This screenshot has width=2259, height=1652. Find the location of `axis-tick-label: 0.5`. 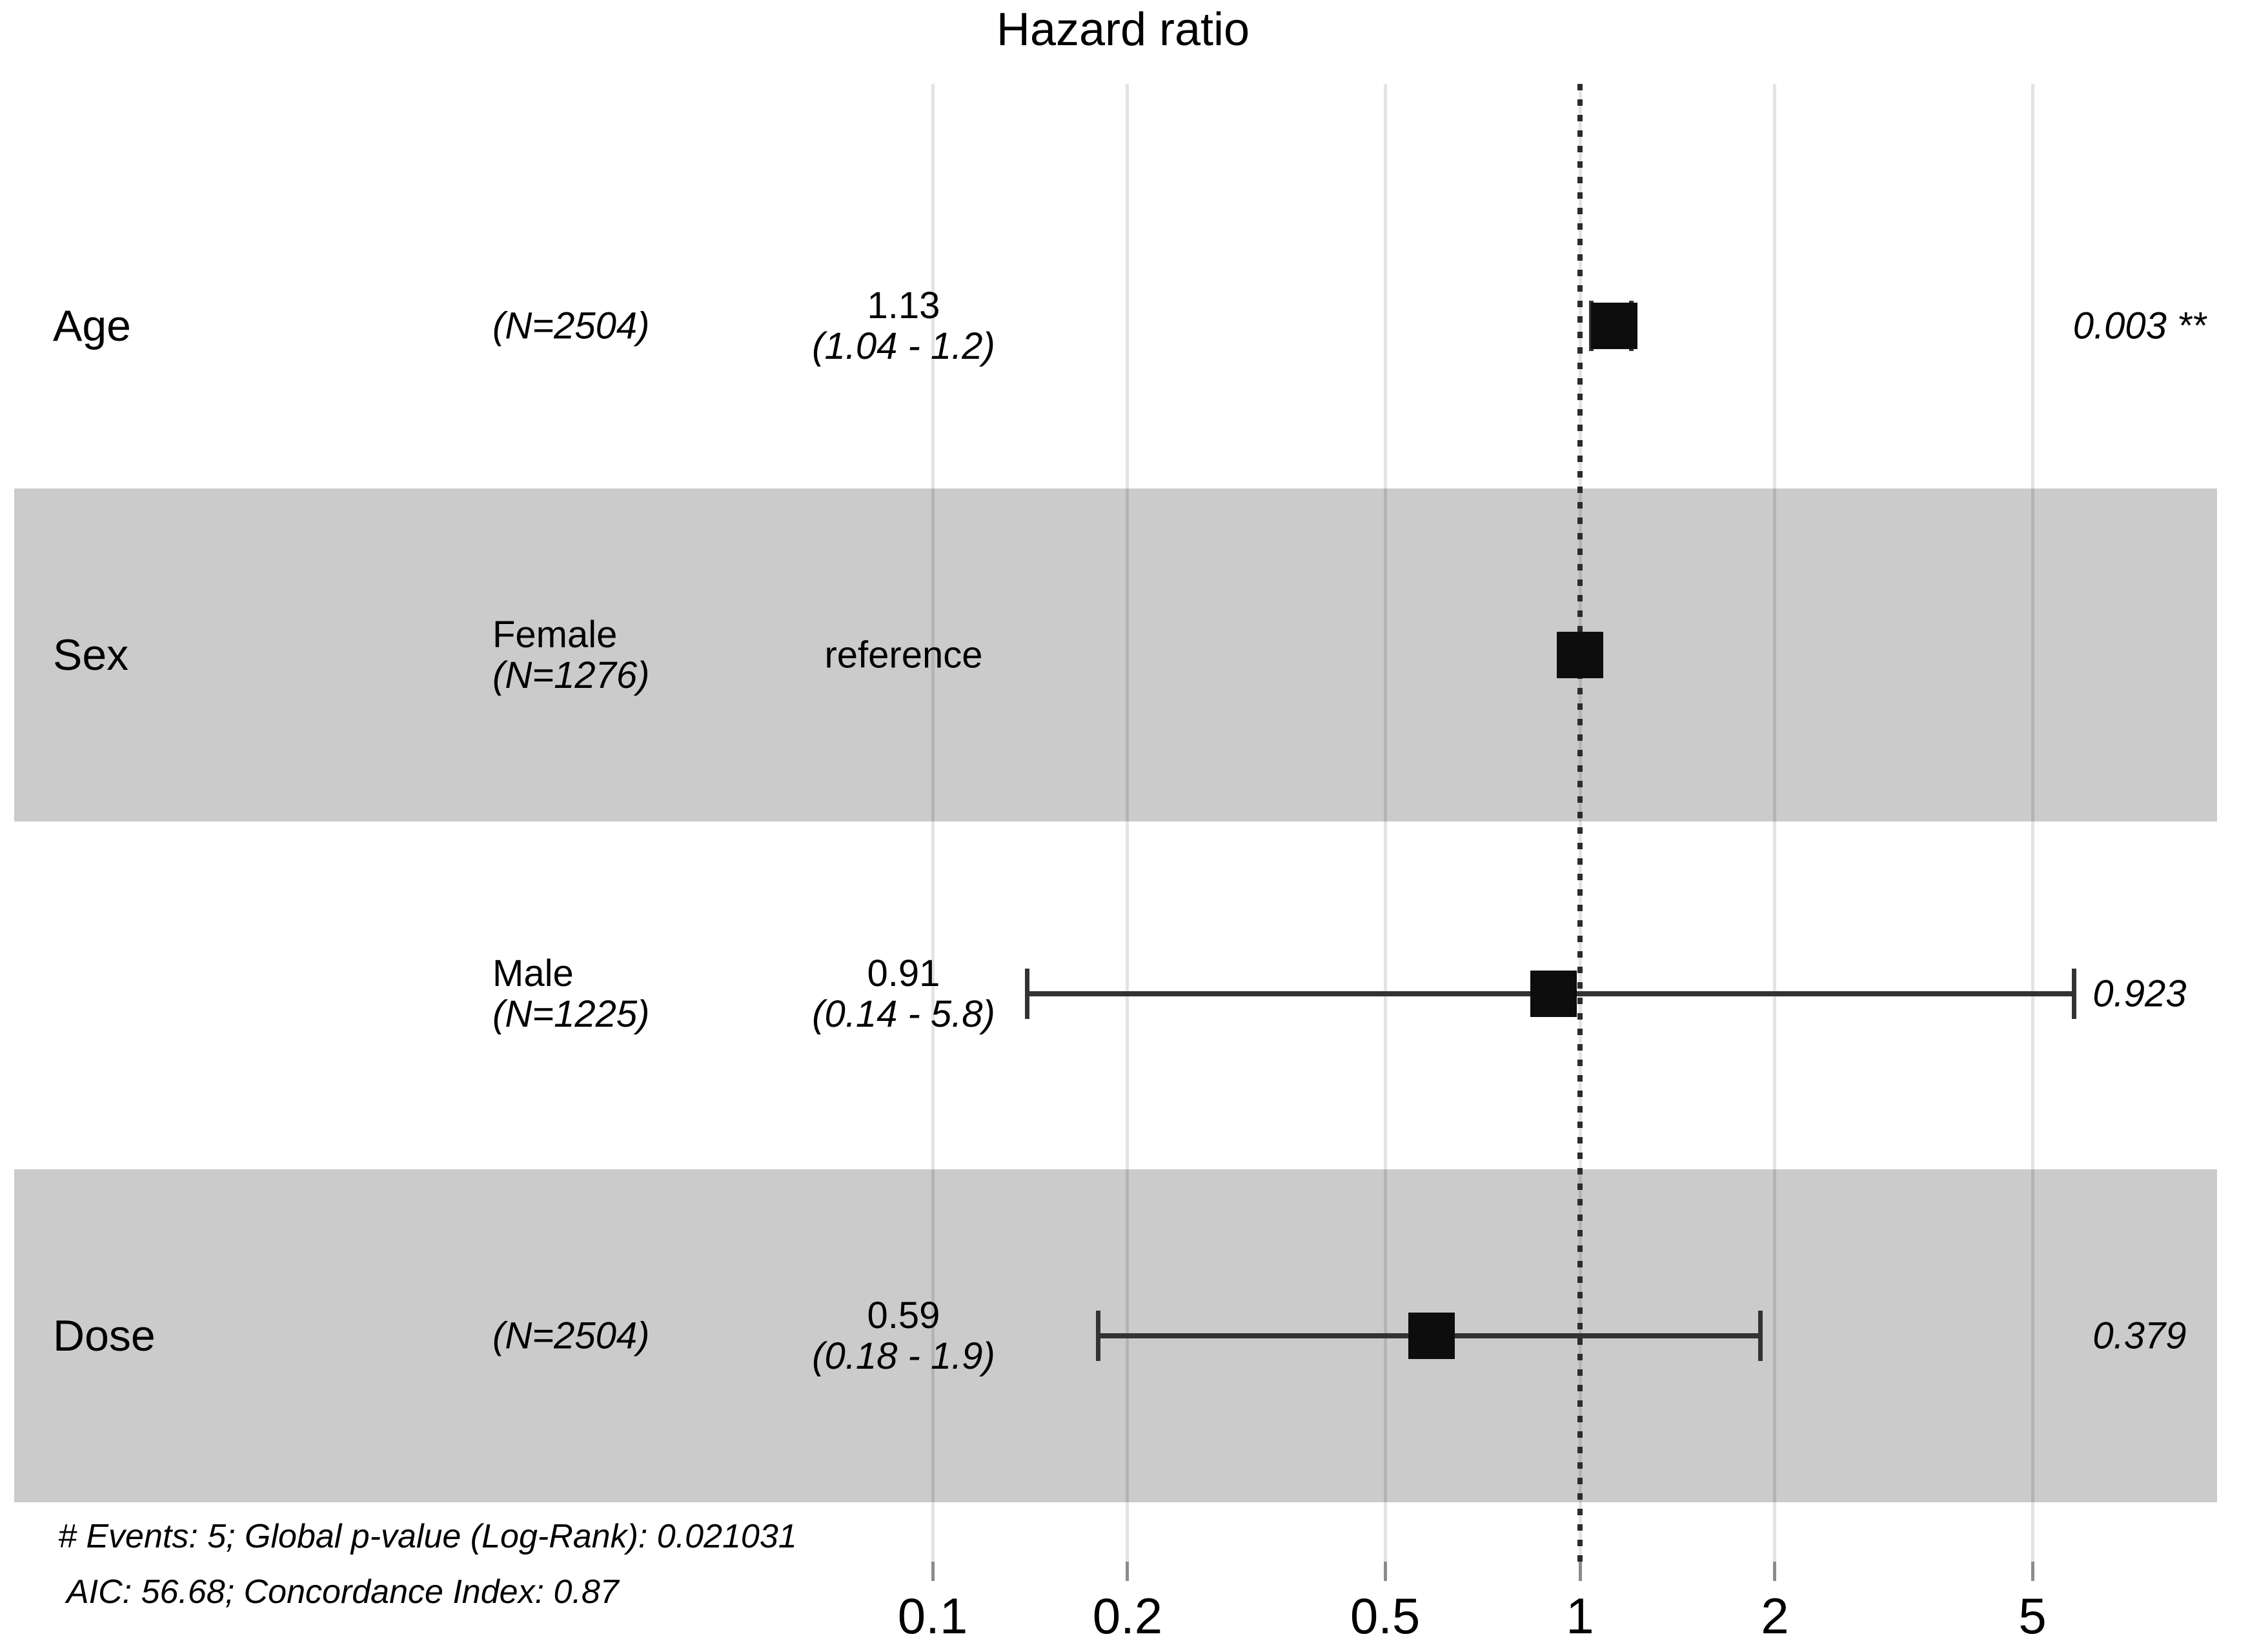

axis-tick-label: 0.5 is located at coordinates (1386, 1615).